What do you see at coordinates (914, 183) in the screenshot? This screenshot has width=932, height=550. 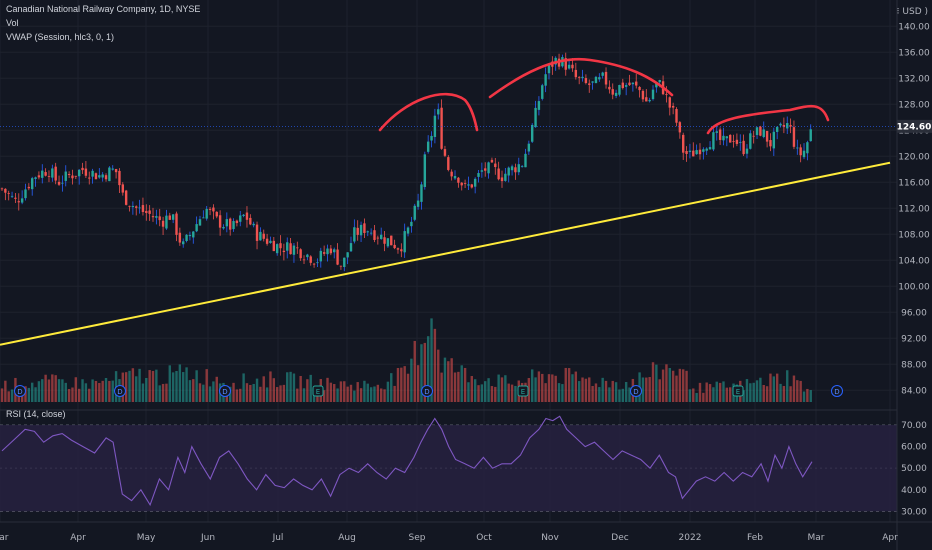 I see `price-tick-label: 116.00` at bounding box center [914, 183].